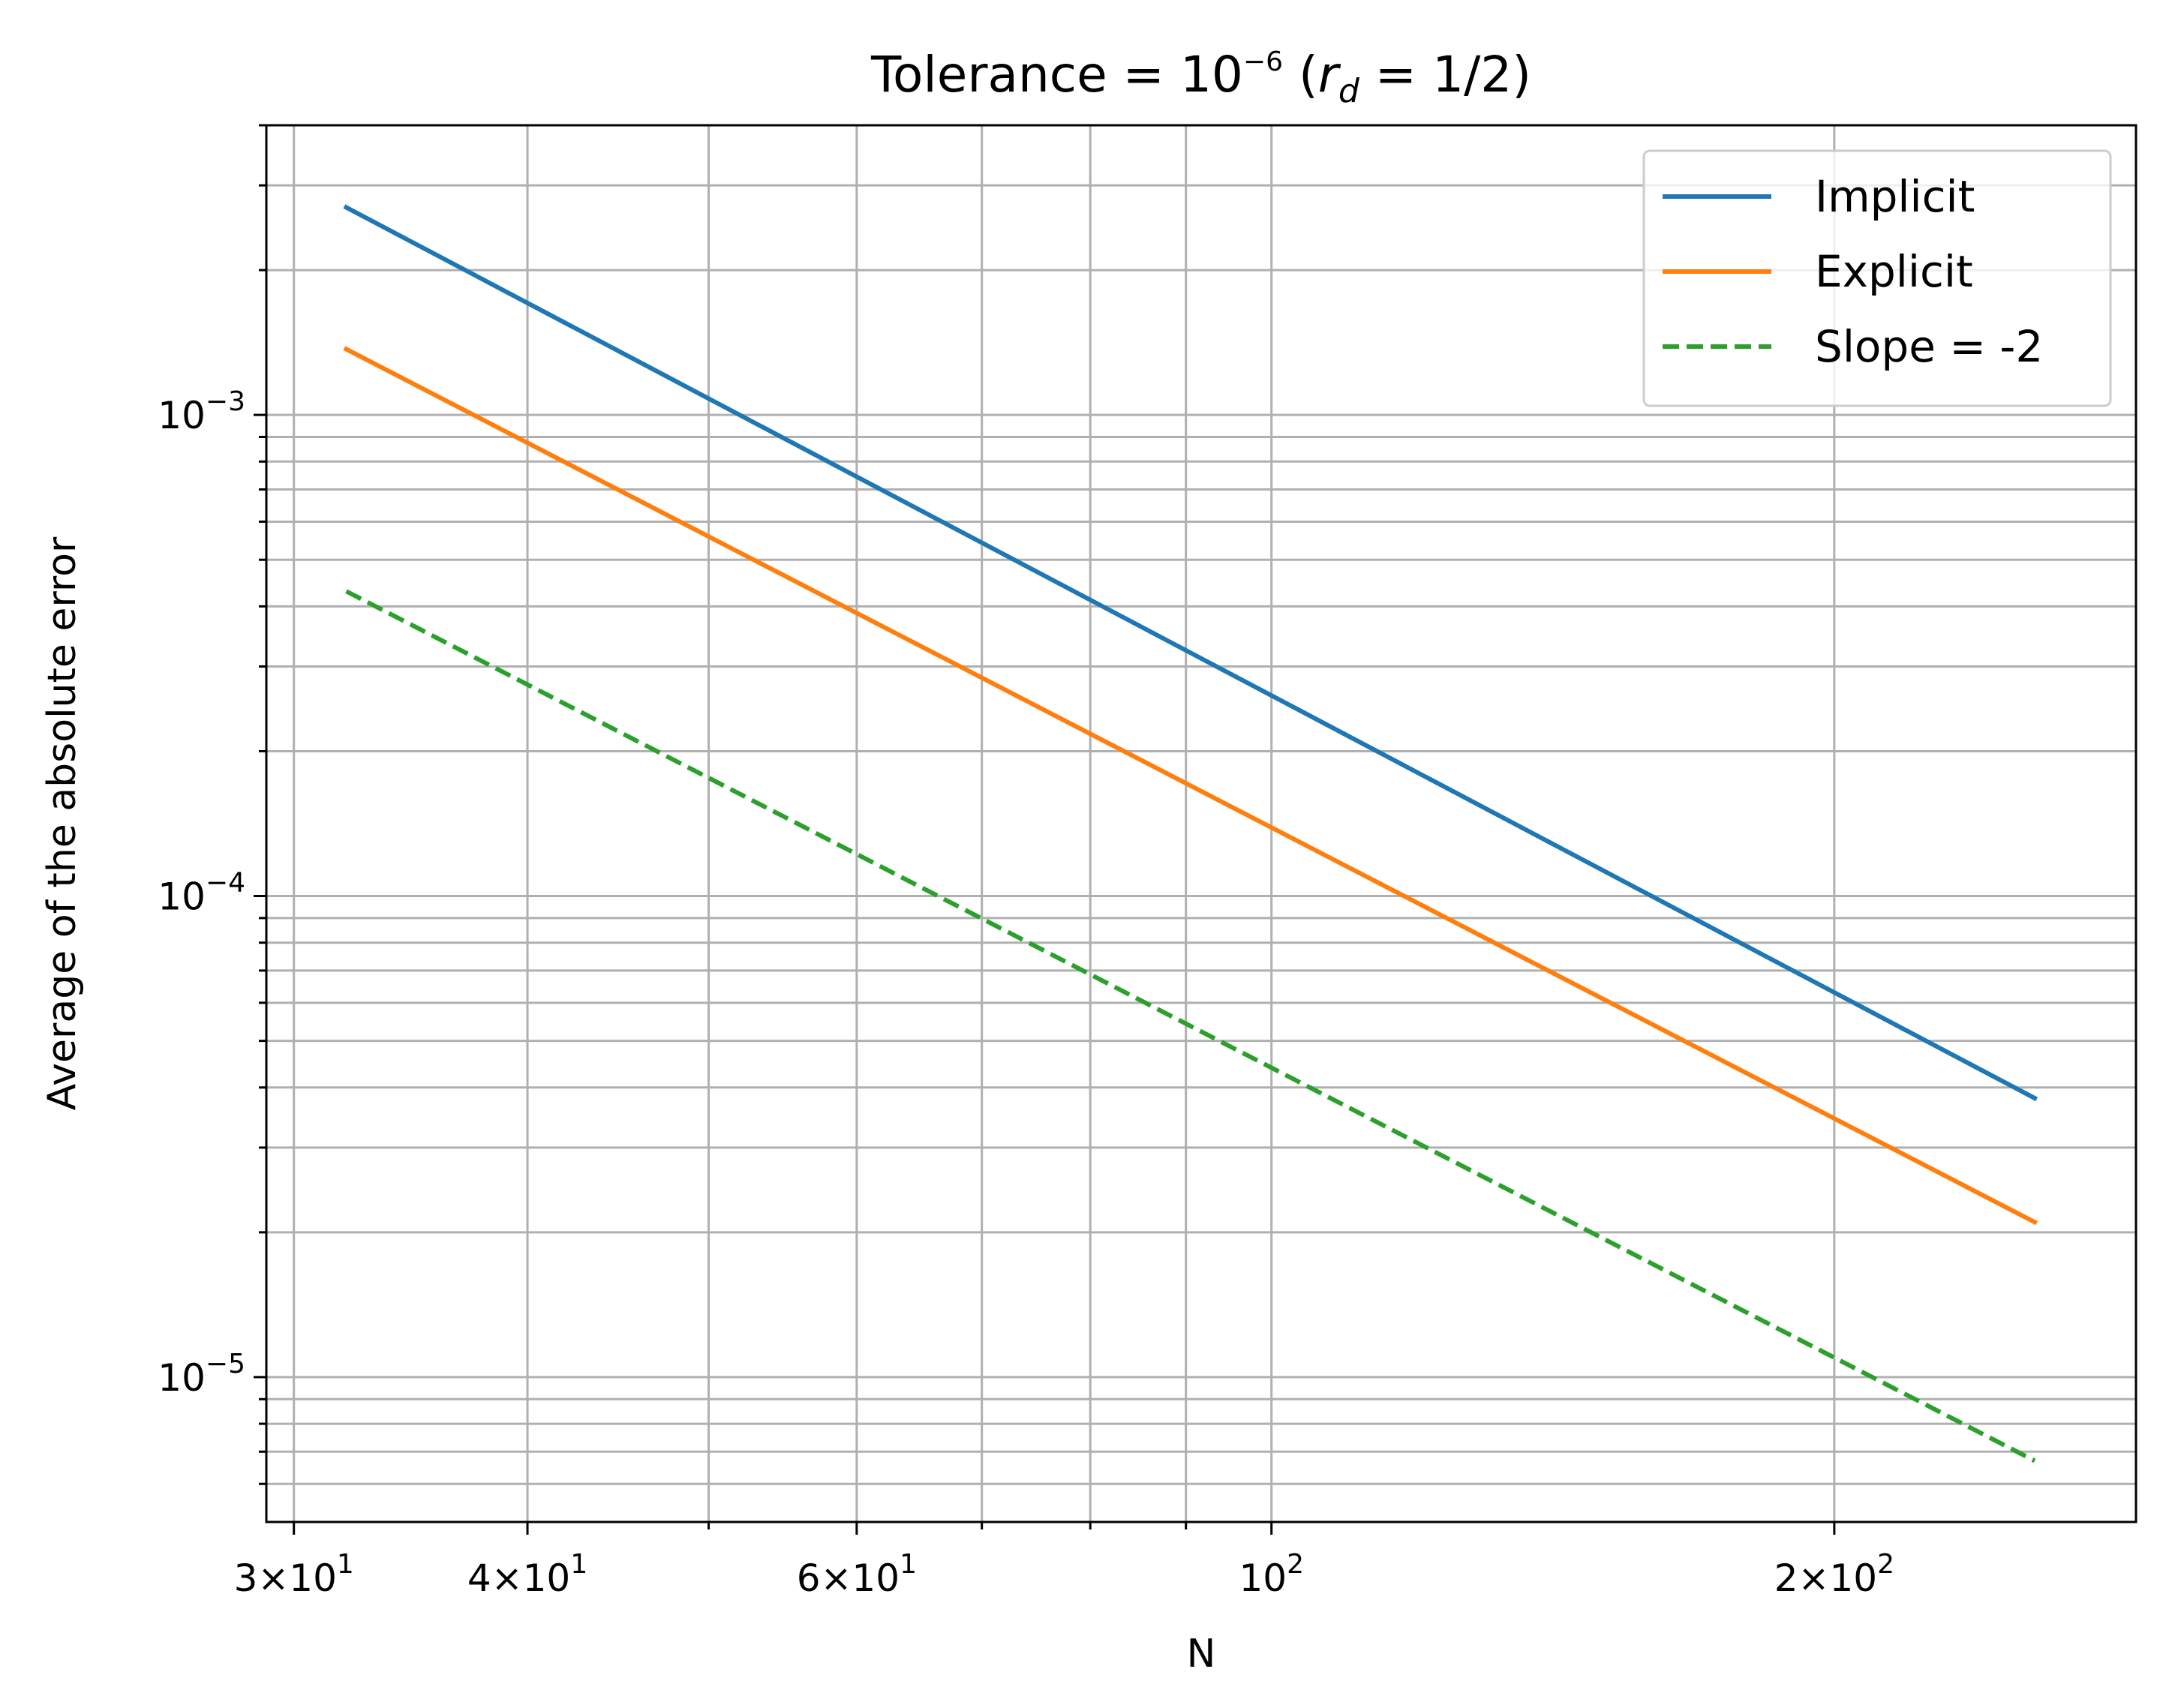  I want to click on y-tick-label: 10⁻³, so click(202, 411).